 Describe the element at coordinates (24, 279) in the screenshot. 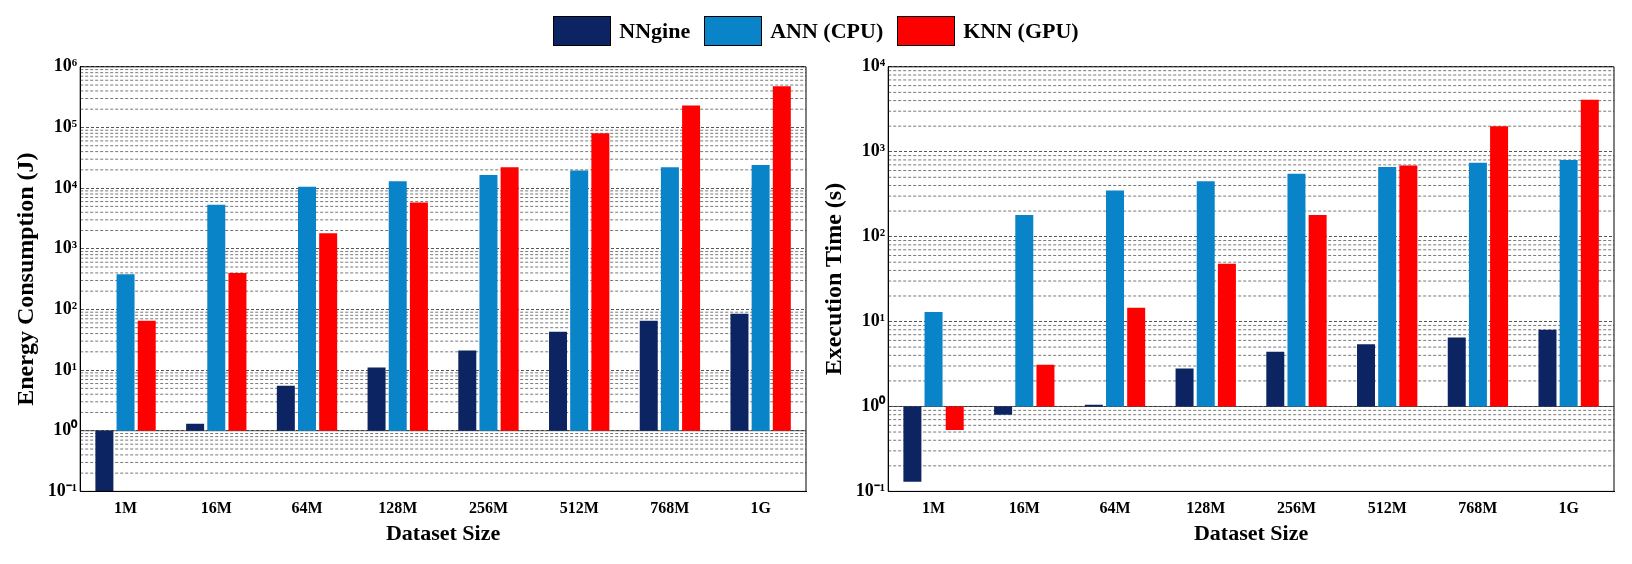

I see `y-axis-title: Energy Consumption (J)` at that location.